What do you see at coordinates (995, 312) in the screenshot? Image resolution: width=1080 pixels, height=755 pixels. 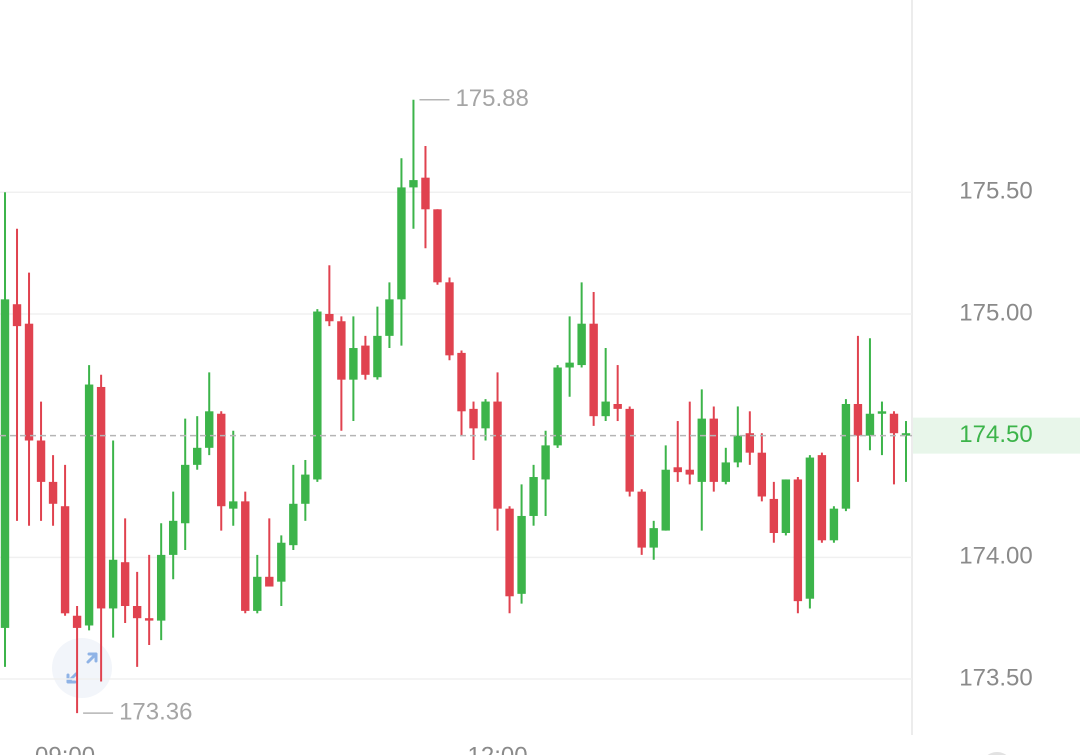 I see `y-tick-label: 175.00` at bounding box center [995, 312].